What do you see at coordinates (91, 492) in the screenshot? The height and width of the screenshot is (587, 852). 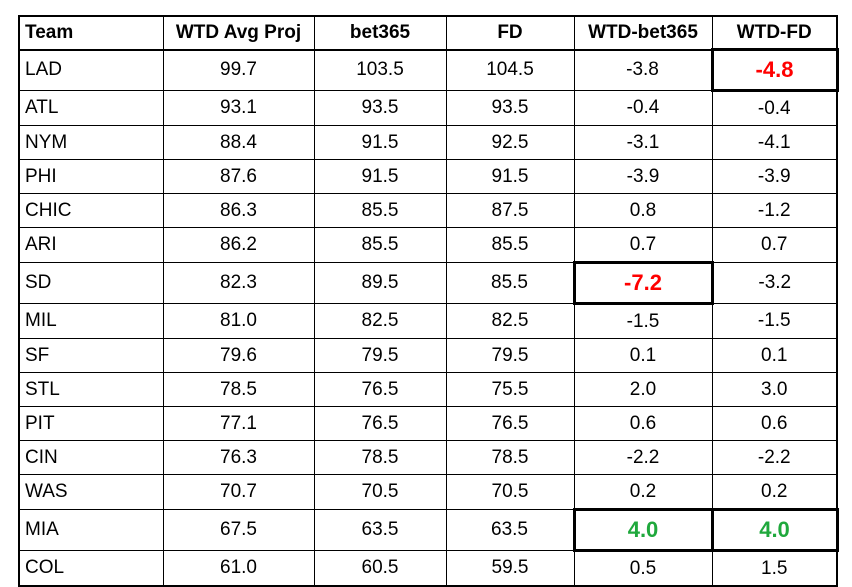 I see `cell-team: WAS` at bounding box center [91, 492].